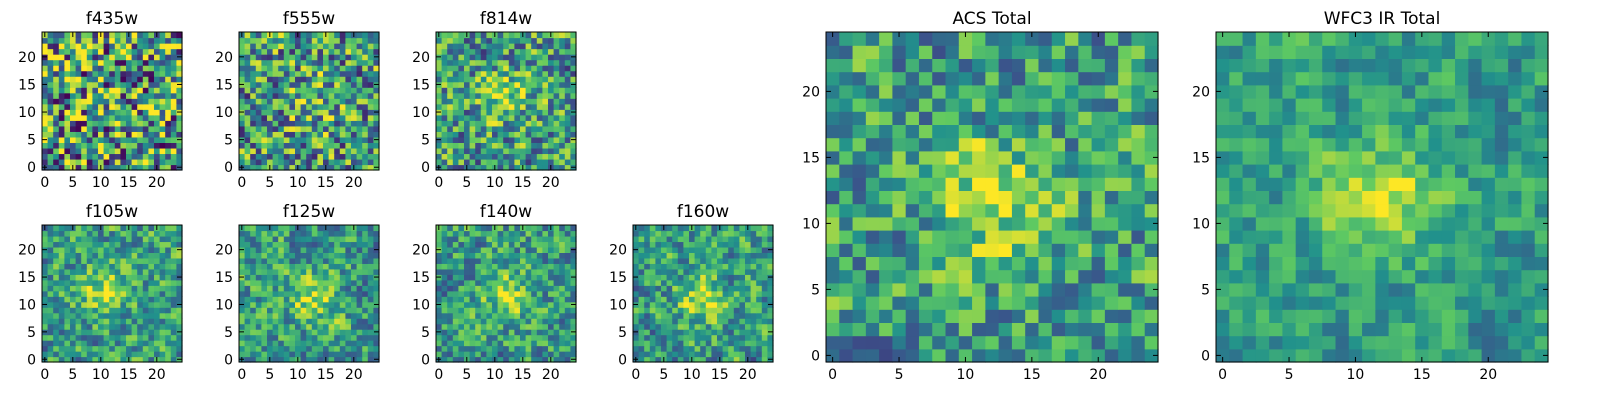 The image size is (1600, 400). I want to click on y-tick-label: 20, so click(224, 251).